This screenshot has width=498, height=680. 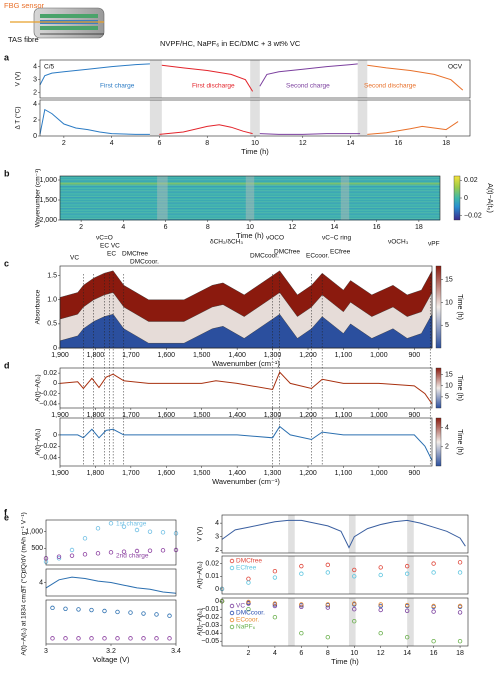 I want to click on x-tick-label: 16, so click(x=377, y=227).